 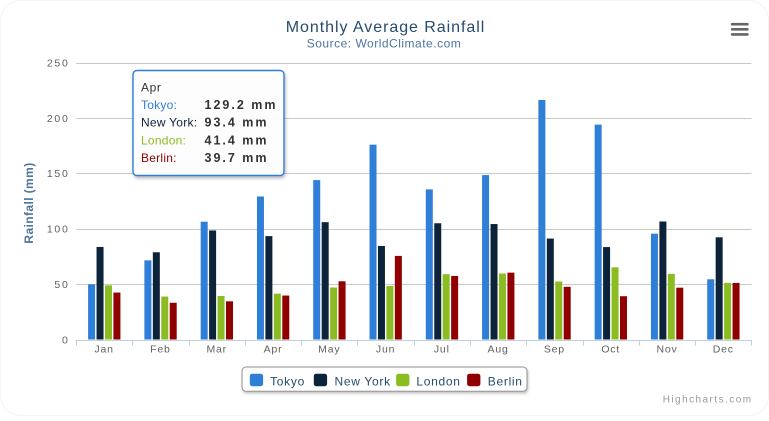 What do you see at coordinates (159, 158) in the screenshot?
I see `svg-text: Berlin:` at bounding box center [159, 158].